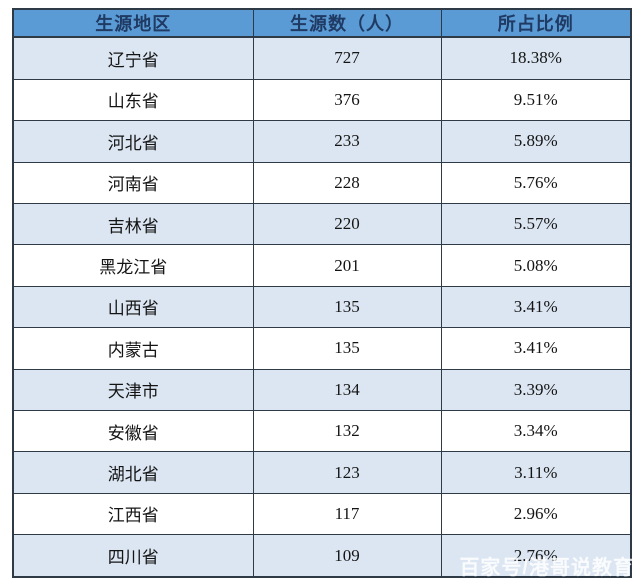  I want to click on count-cell: 109, so click(347, 556).